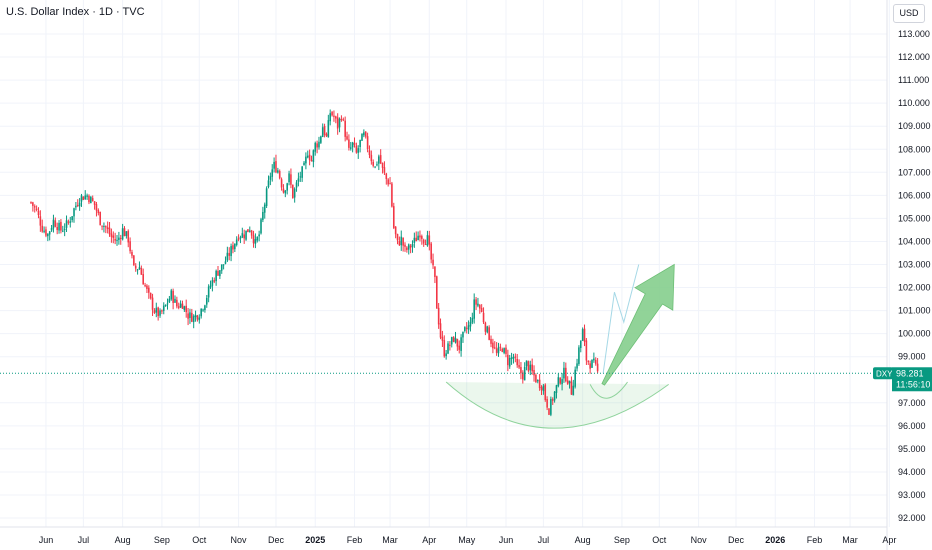  What do you see at coordinates (315, 540) in the screenshot?
I see `x-tick-label: 2025` at bounding box center [315, 540].